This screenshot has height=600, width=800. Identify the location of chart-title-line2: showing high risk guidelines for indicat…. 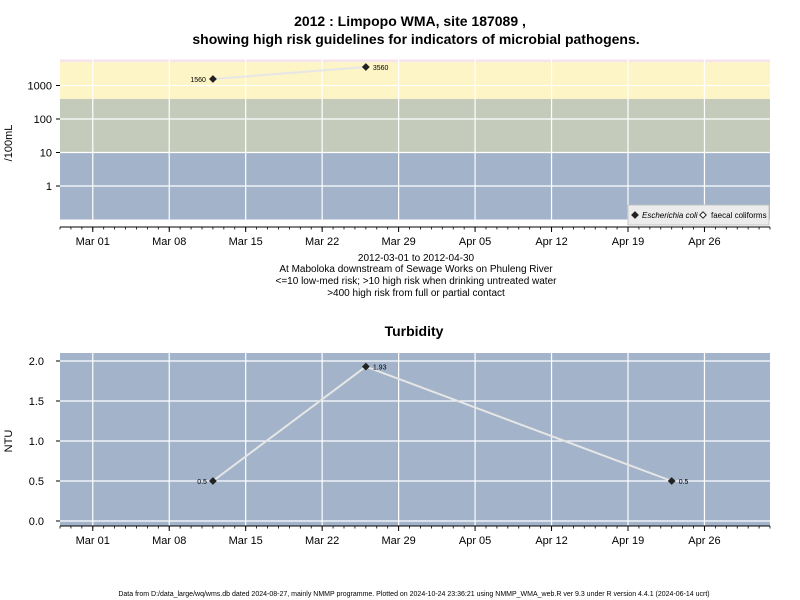
(415, 39).